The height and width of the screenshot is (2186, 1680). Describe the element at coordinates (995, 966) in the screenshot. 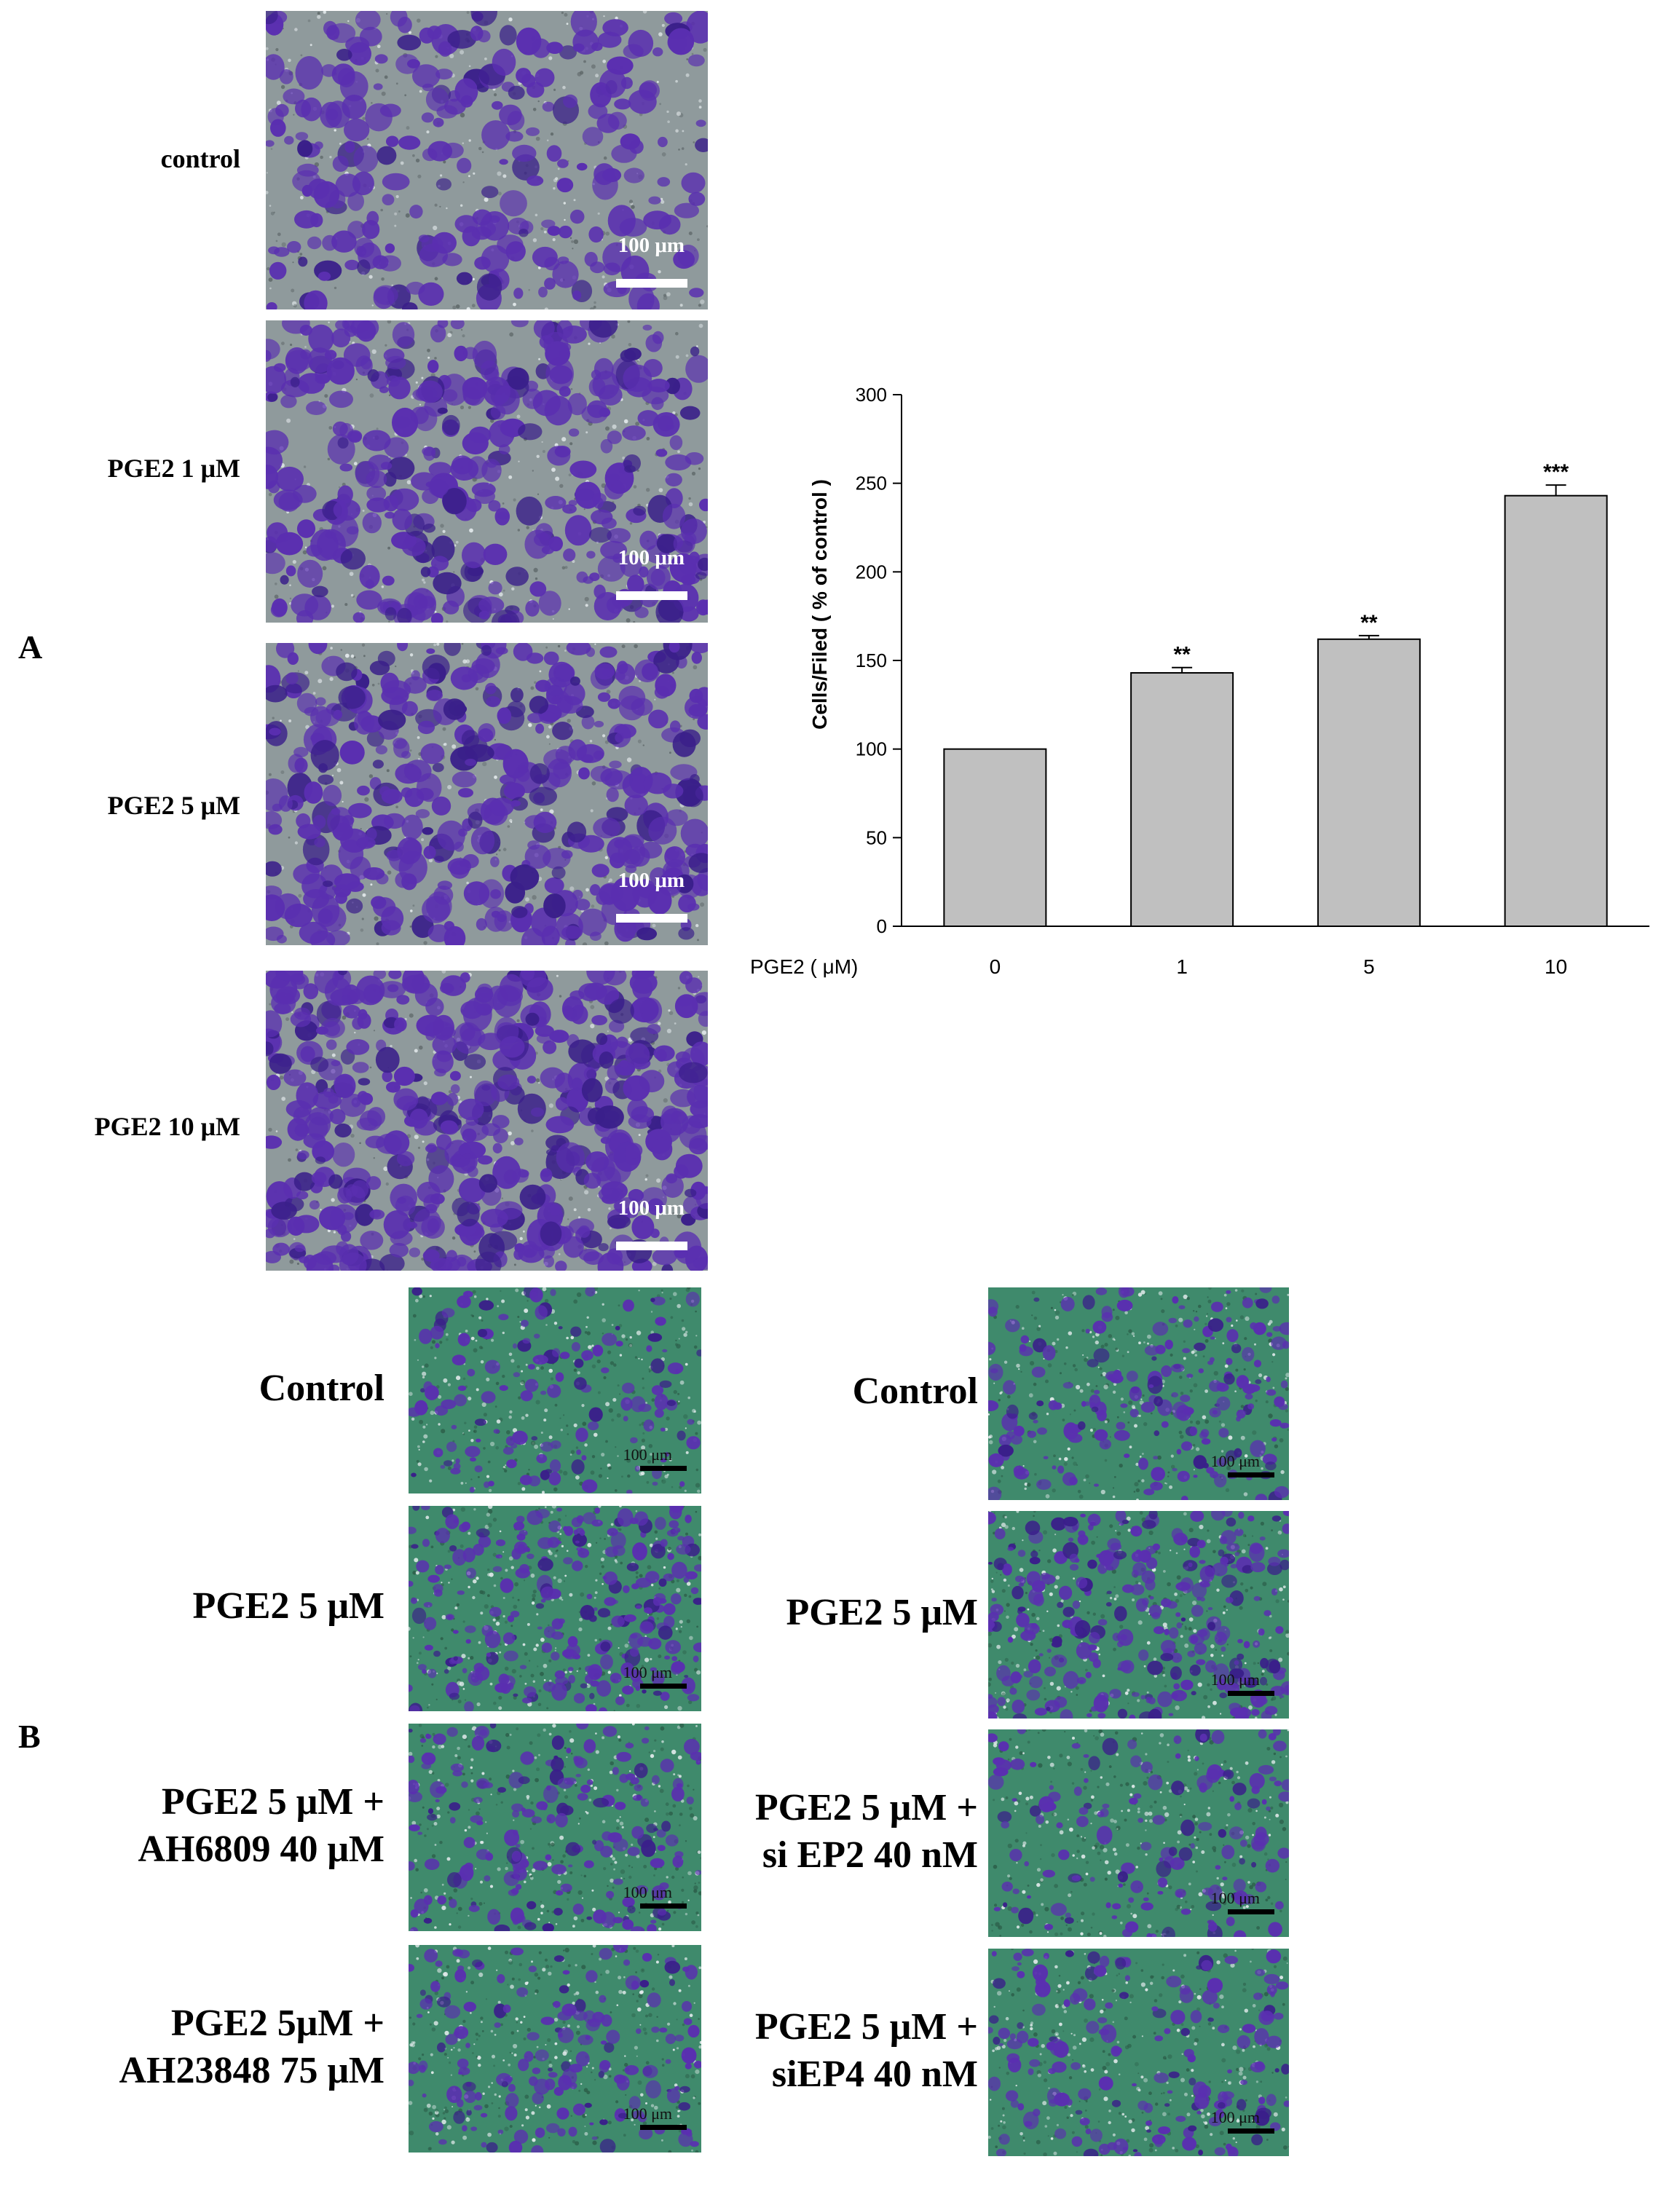

I see `x-tick-label: 0` at that location.